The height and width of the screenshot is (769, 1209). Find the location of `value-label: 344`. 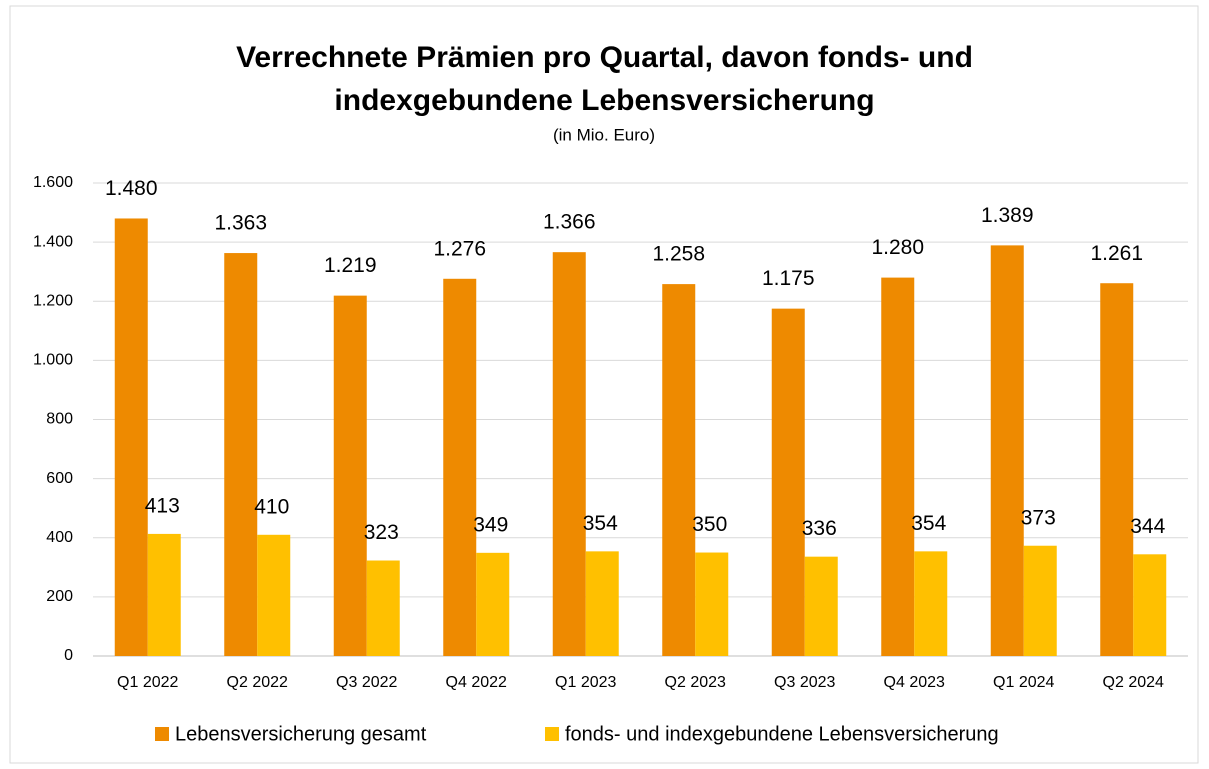

value-label: 344 is located at coordinates (1147, 526).